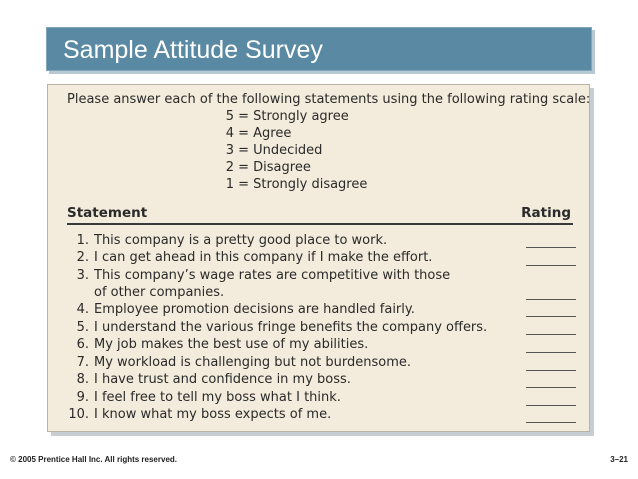 The height and width of the screenshot is (479, 638). Describe the element at coordinates (82, 309) in the screenshot. I see `statement-number: 4.` at that location.